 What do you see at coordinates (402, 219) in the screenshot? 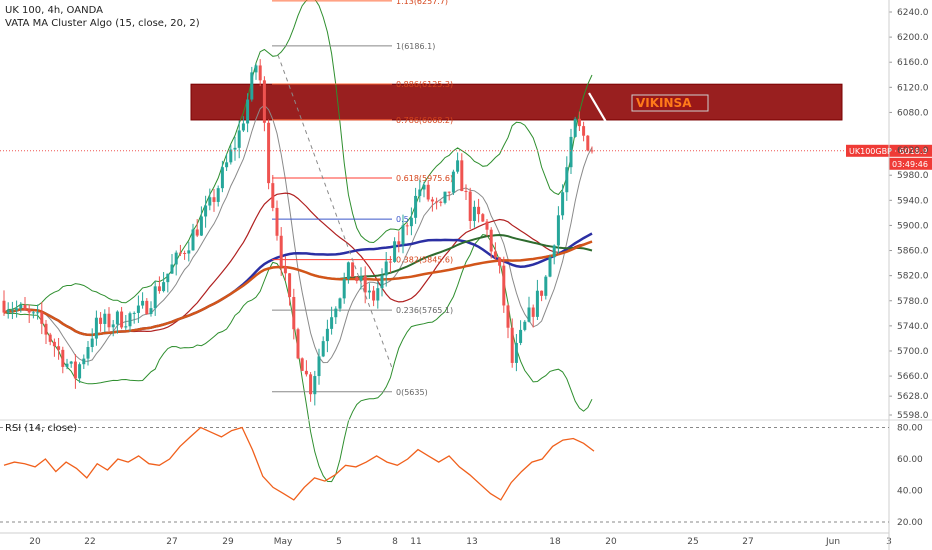
I see `fib-level-label: 0.5` at bounding box center [402, 219].